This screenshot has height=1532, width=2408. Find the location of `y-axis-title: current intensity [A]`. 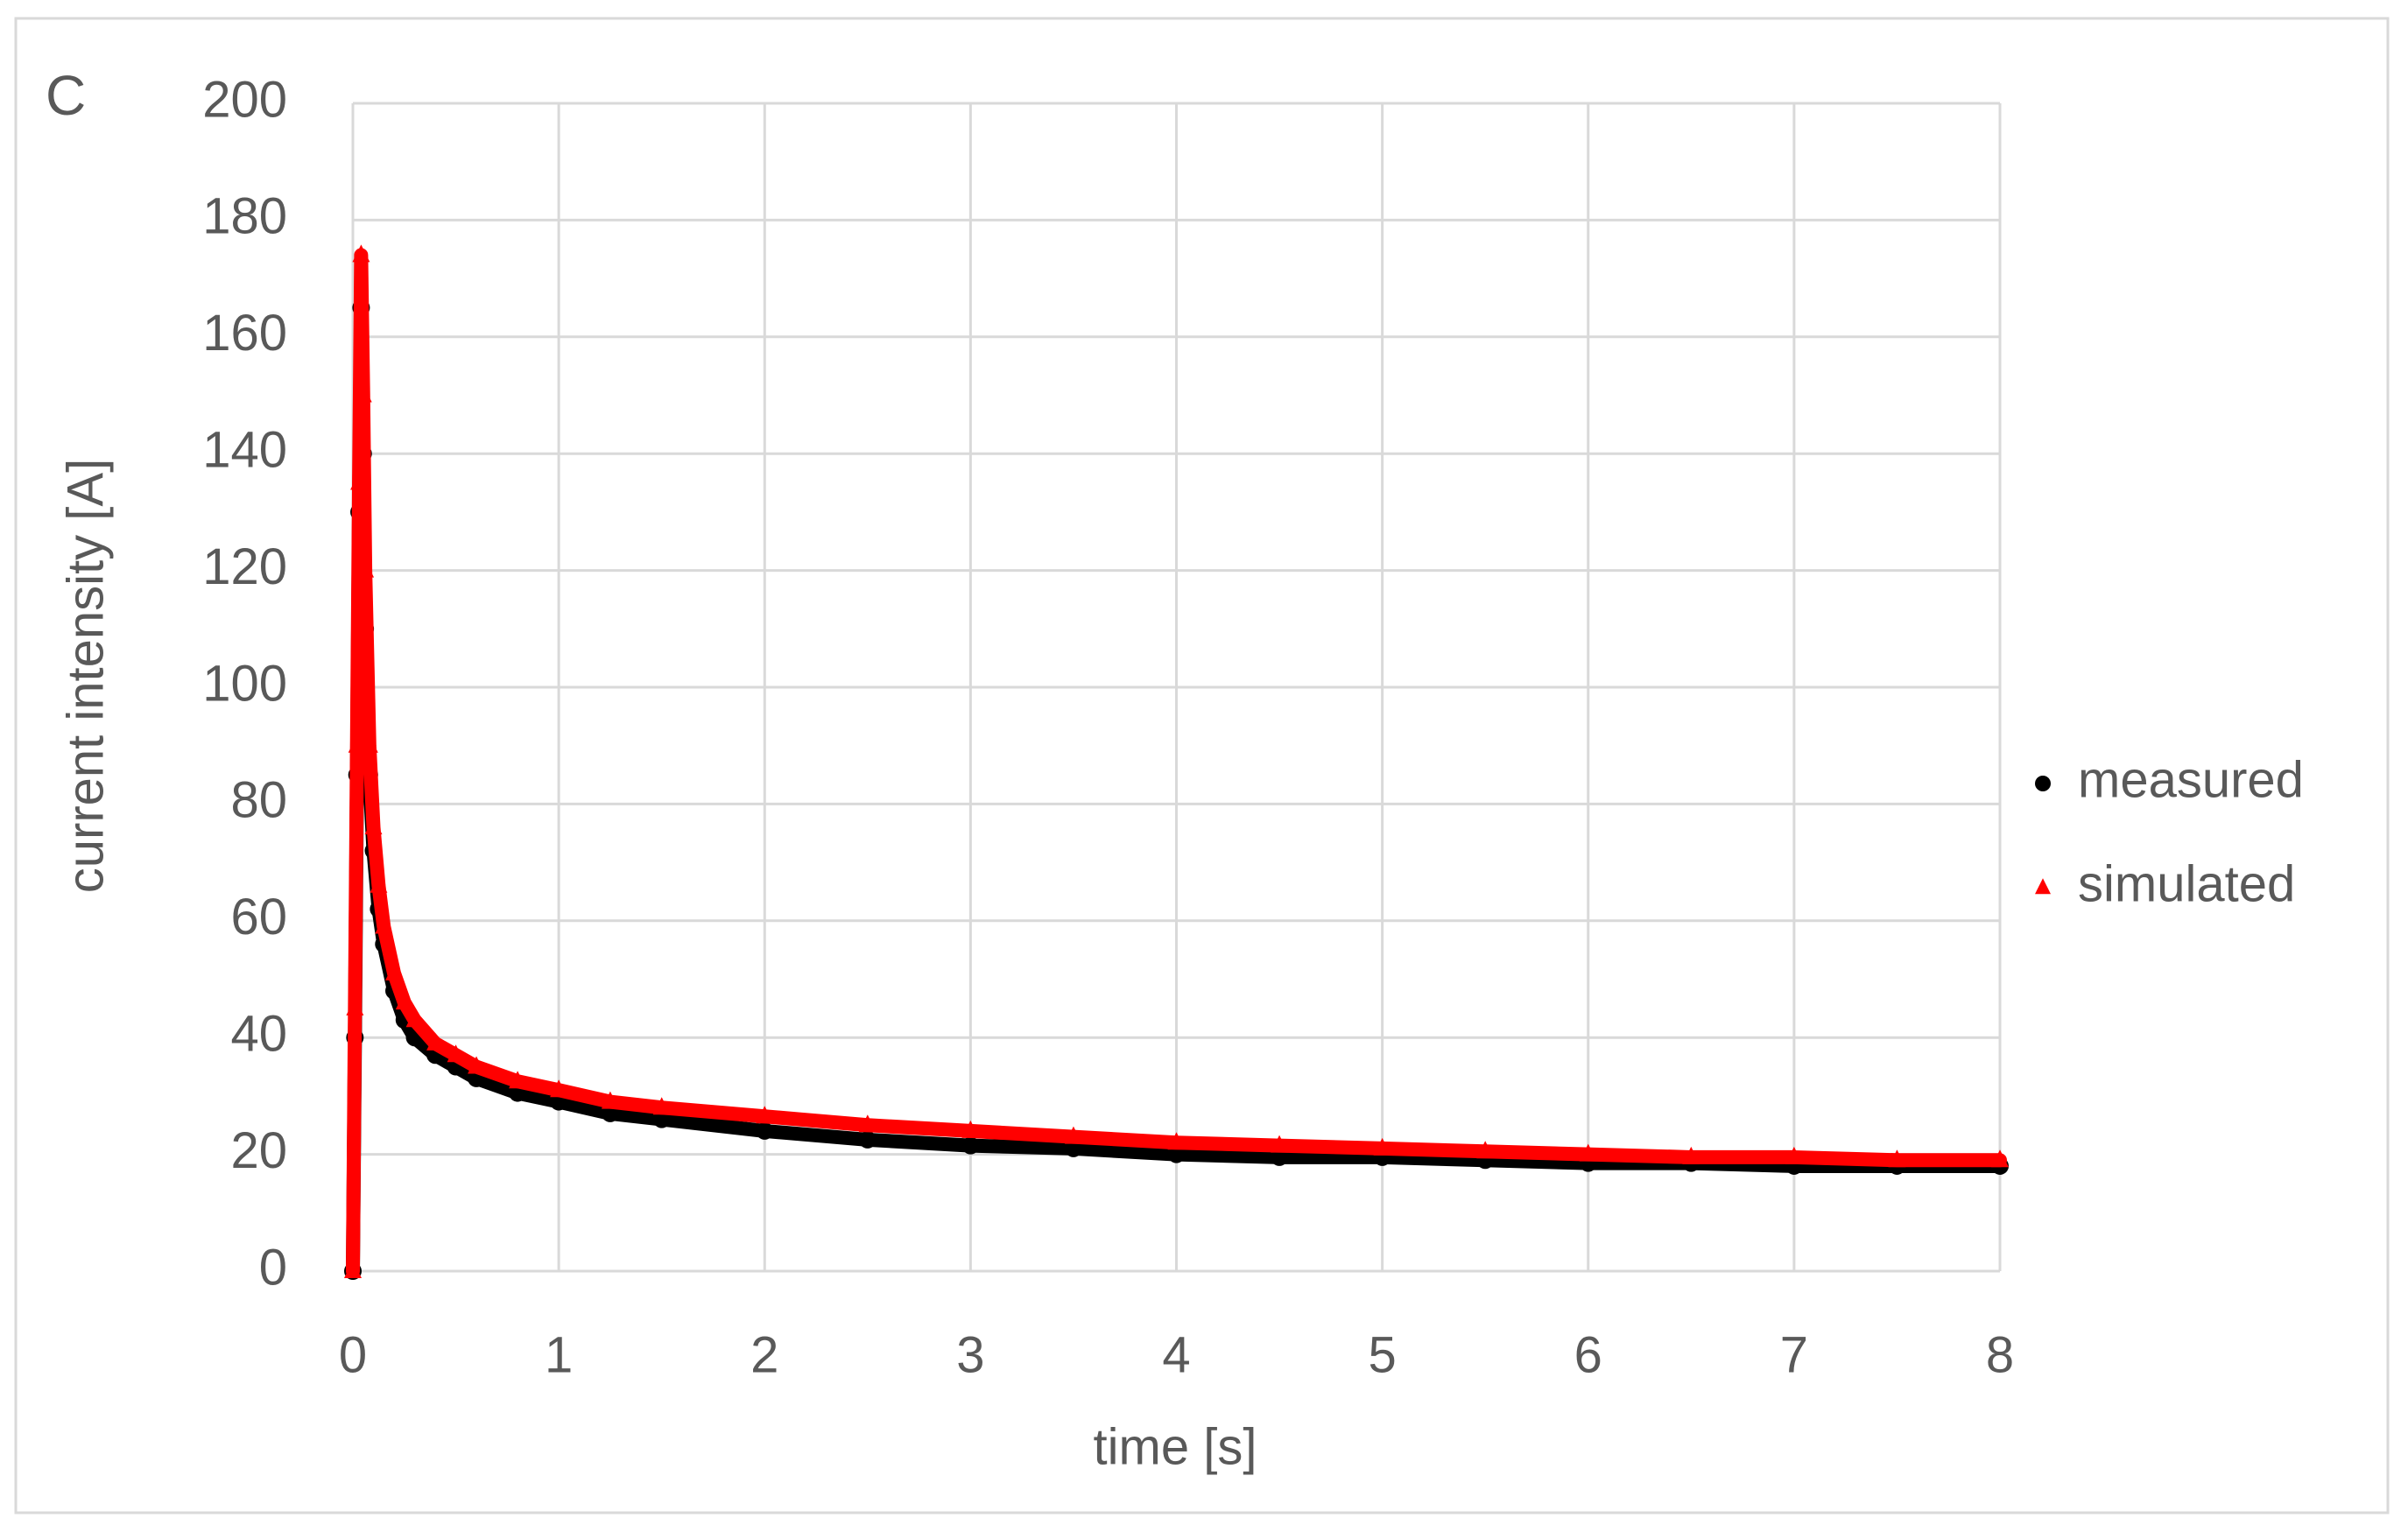

y-axis-title: current intensity [A] is located at coordinates (85, 676).